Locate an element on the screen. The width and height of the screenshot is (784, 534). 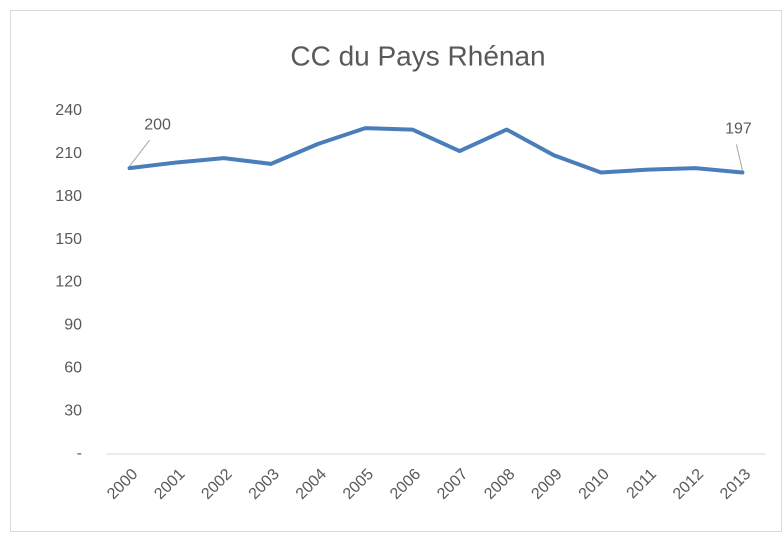
y-tick-label: 60 is located at coordinates (73, 367).